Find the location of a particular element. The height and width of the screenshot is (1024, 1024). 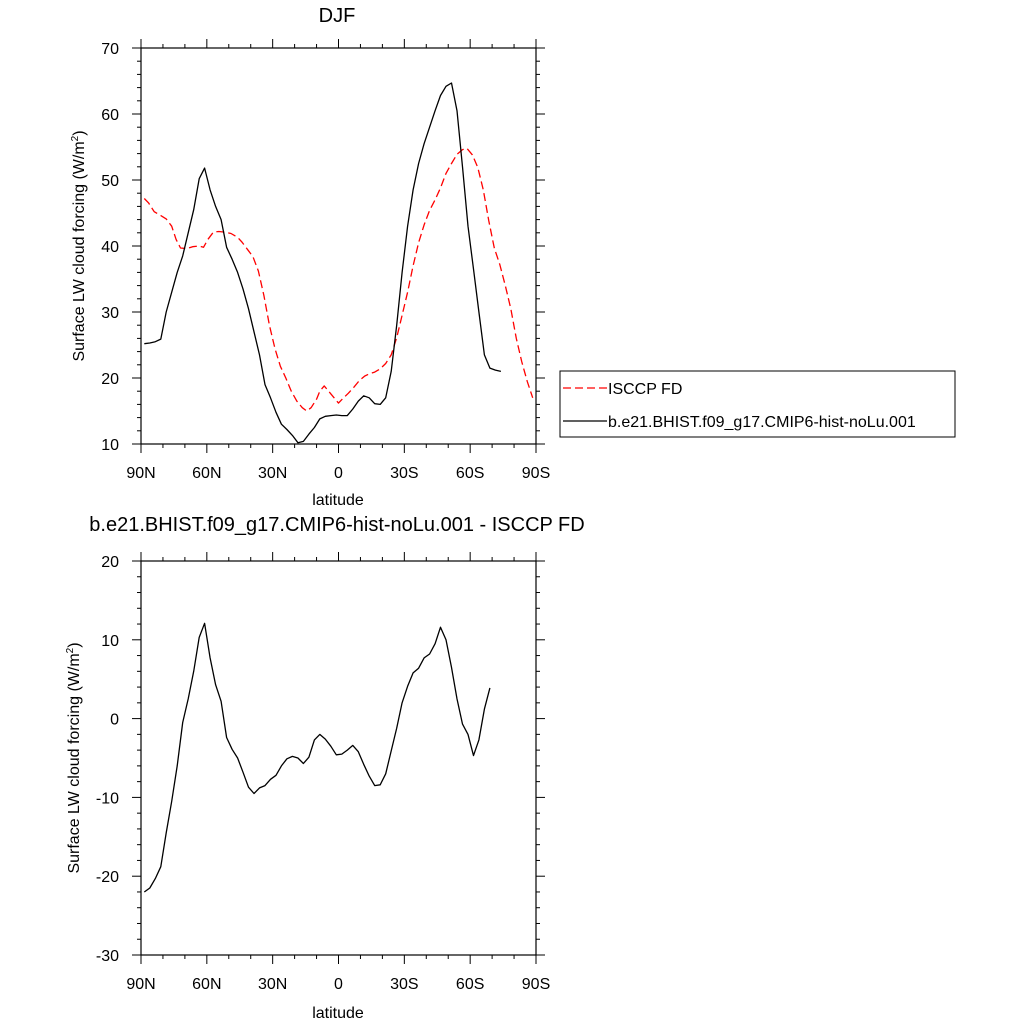

top-x-tick-label: 30N is located at coordinates (272, 473).